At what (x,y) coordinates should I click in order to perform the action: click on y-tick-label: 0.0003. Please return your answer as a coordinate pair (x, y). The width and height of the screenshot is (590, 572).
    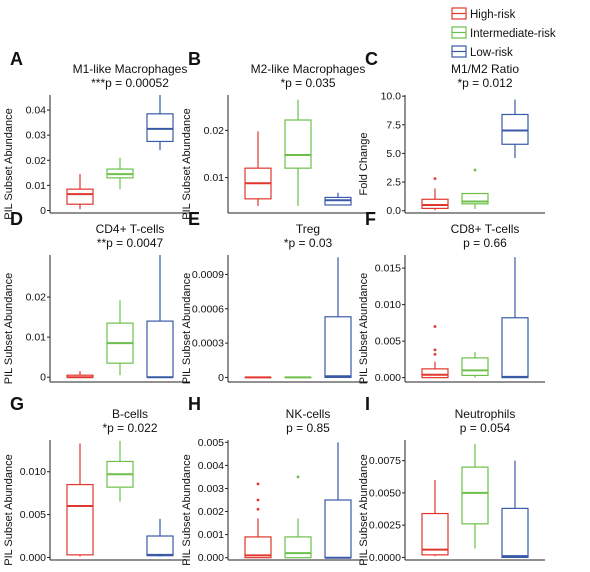
    Looking at the image, I should click on (208, 344).